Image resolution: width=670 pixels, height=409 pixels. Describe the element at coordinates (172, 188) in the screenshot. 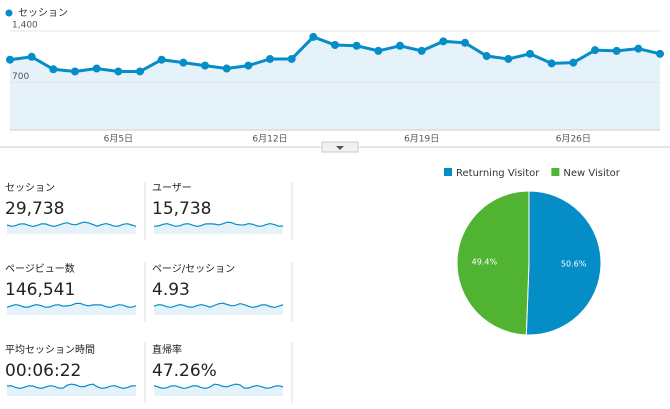

I see `metric-label: ユーザー` at that location.